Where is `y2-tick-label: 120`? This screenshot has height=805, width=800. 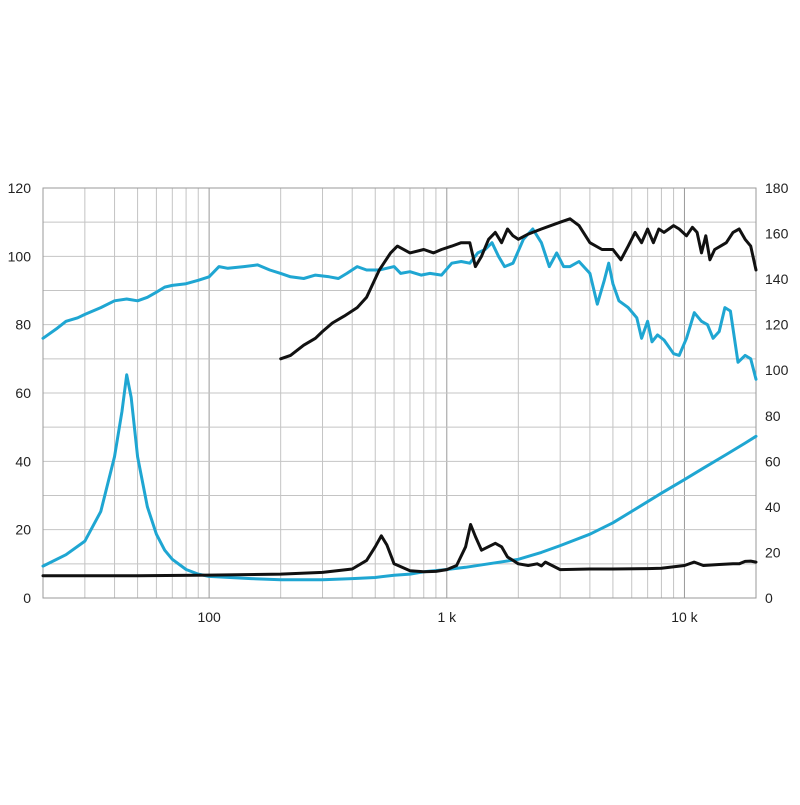 y2-tick-label: 120 is located at coordinates (777, 325).